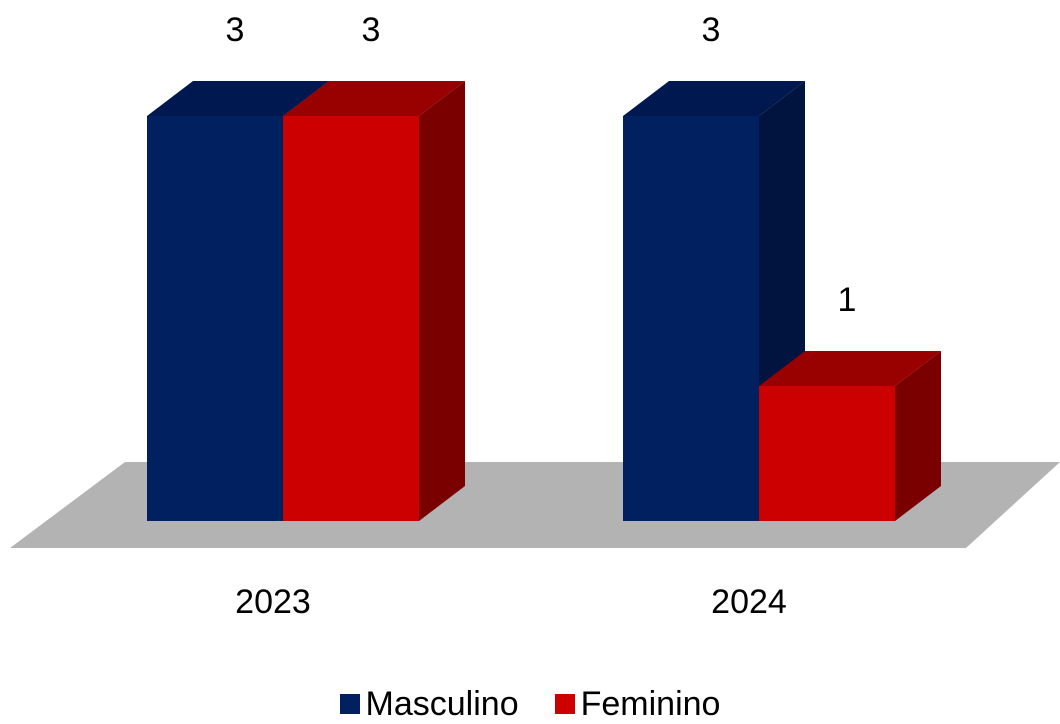 This screenshot has height=724, width=1060. Describe the element at coordinates (918, 436) in the screenshot. I see `bar-feminino-2024-side` at that location.